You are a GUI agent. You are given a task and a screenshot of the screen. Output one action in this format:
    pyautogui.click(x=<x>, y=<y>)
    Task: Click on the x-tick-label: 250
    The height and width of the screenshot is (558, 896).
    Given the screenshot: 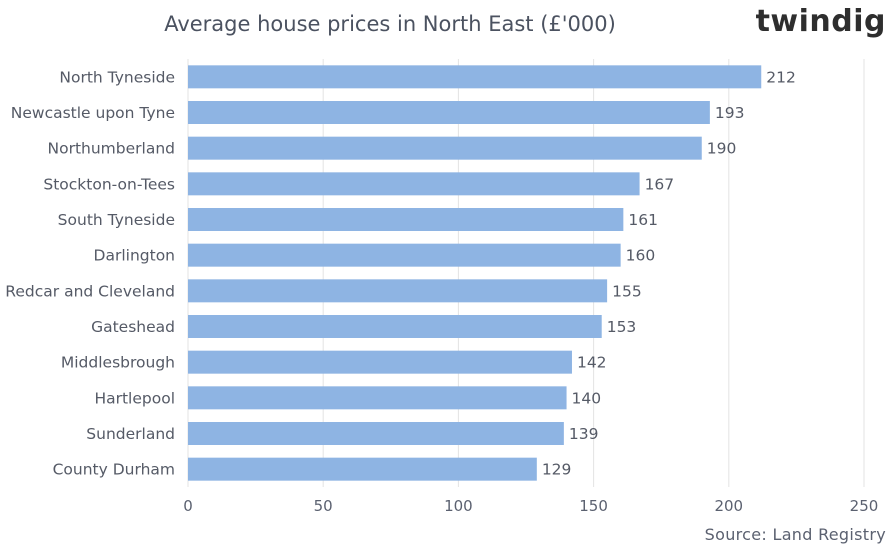 What is the action you would take?
    pyautogui.click(x=864, y=506)
    